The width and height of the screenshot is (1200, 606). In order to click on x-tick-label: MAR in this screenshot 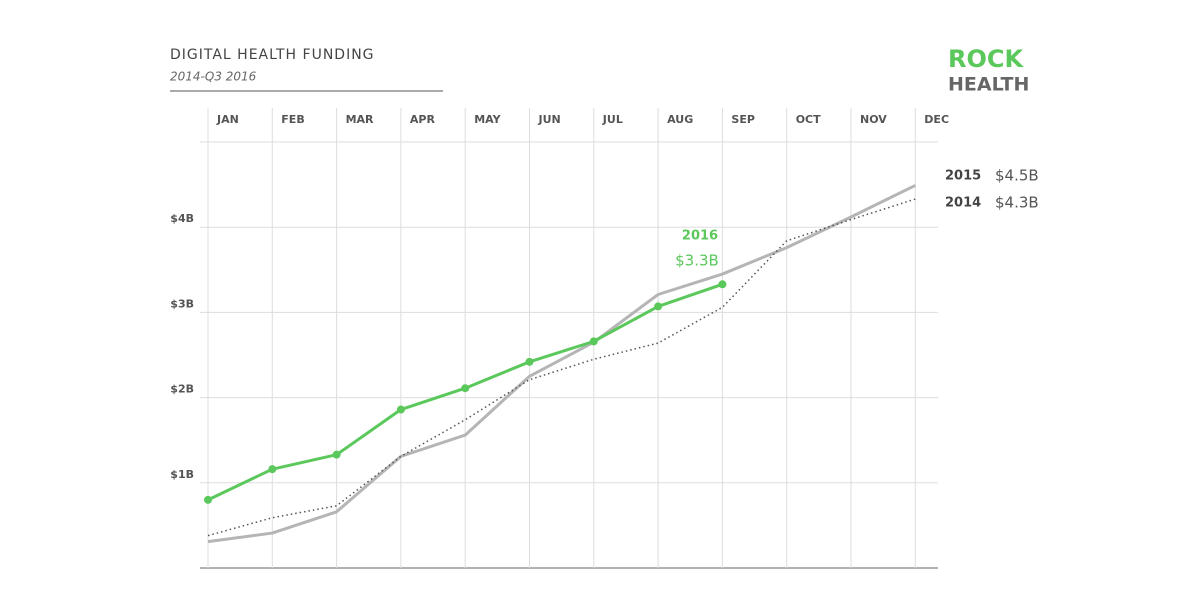, I will do `click(360, 119)`.